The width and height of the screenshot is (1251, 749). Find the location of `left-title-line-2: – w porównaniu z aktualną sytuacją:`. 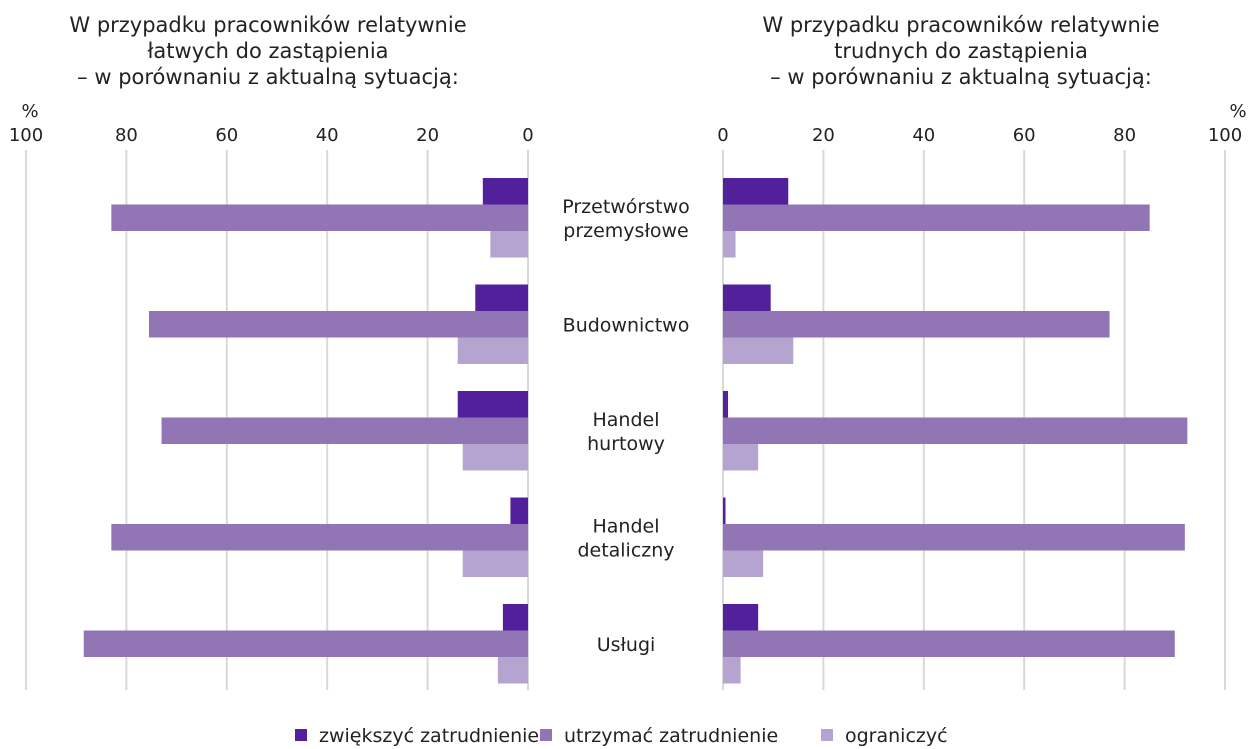

left-title-line-2: – w porównaniu z aktualną sytuacją: is located at coordinates (268, 77).